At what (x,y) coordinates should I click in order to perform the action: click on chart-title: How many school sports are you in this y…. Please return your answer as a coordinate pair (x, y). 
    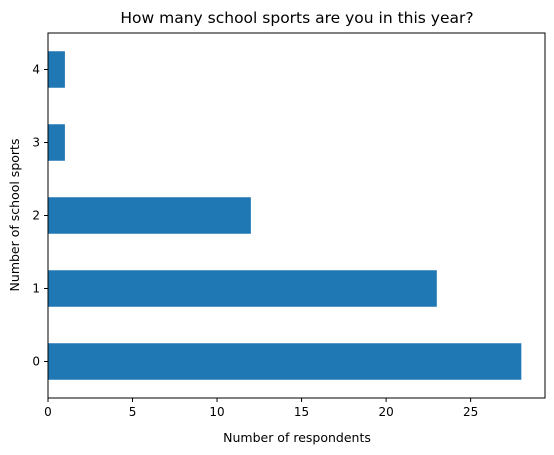
    Looking at the image, I should click on (296, 18).